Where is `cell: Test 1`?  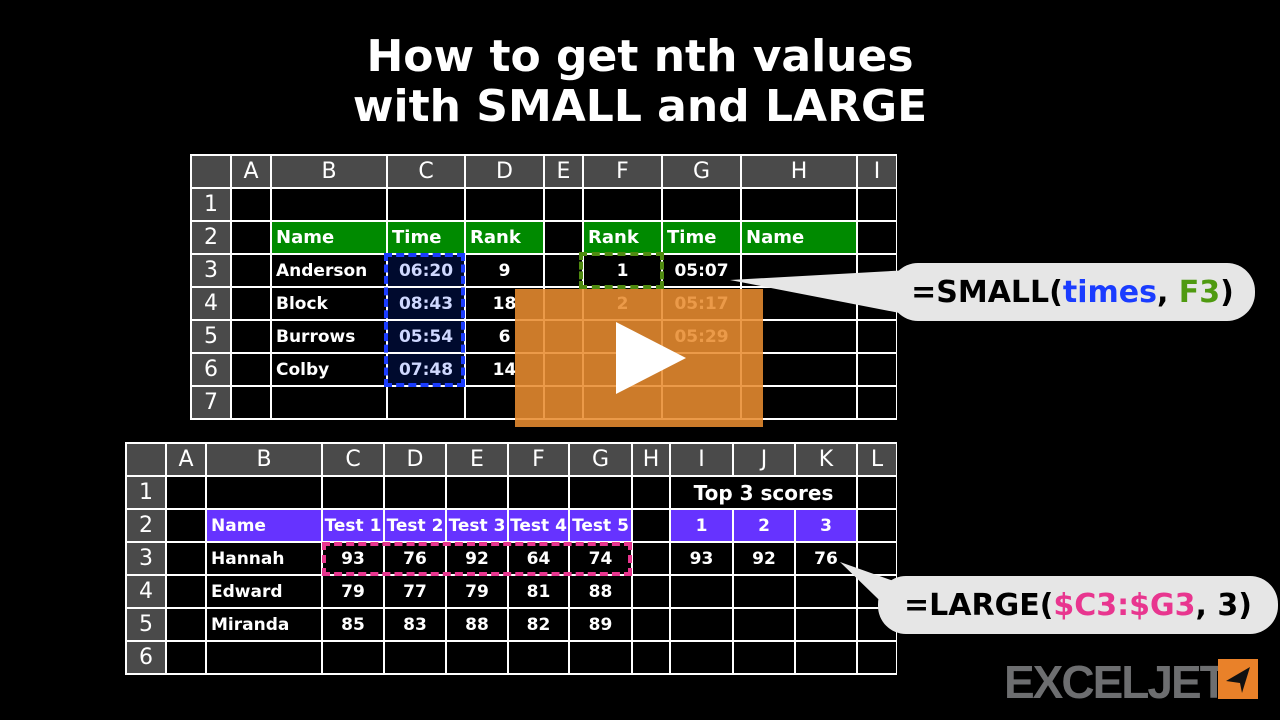 cell: Test 1 is located at coordinates (353, 525).